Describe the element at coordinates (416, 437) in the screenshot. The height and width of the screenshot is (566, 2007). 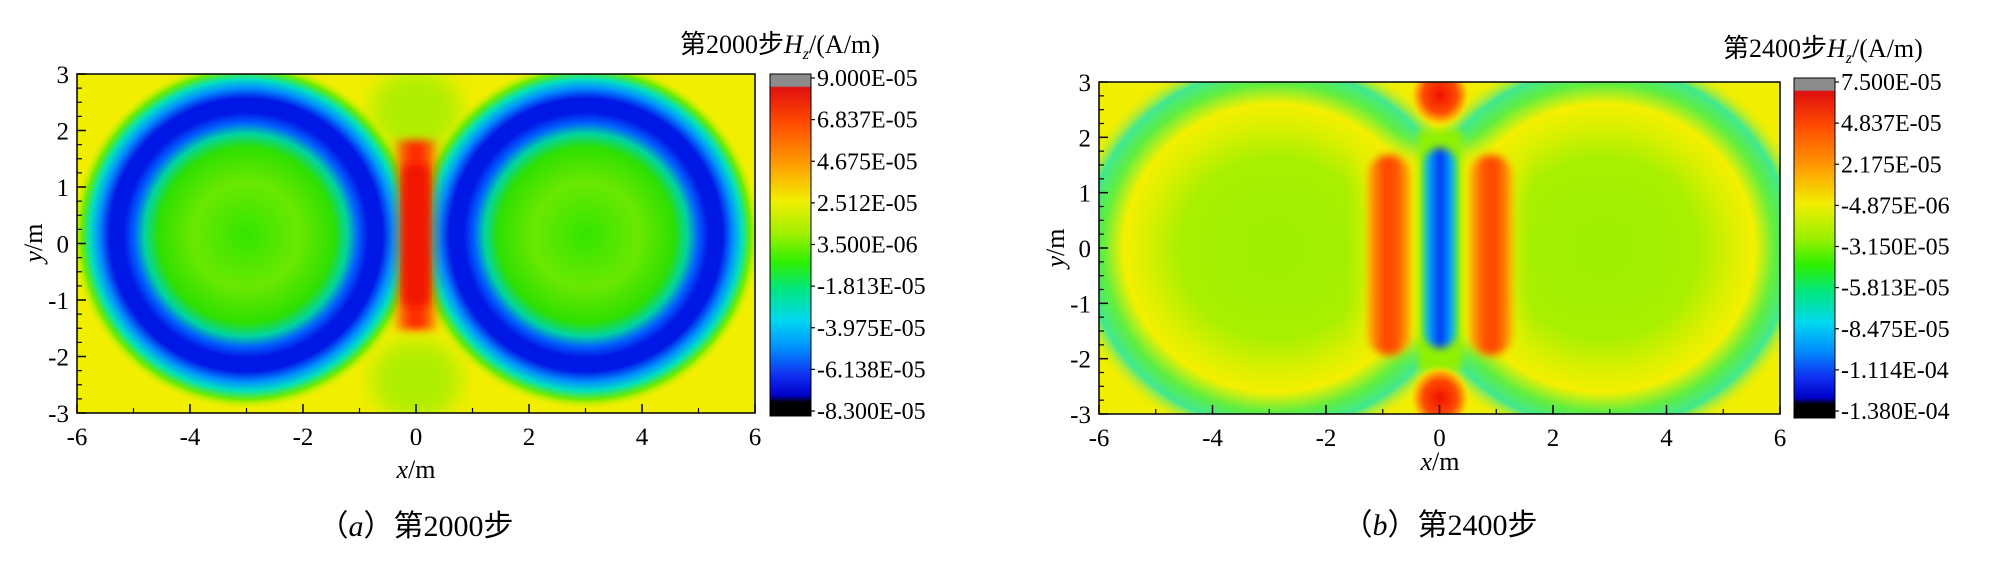
I see `heatmap-a-xtick-label: 0` at that location.